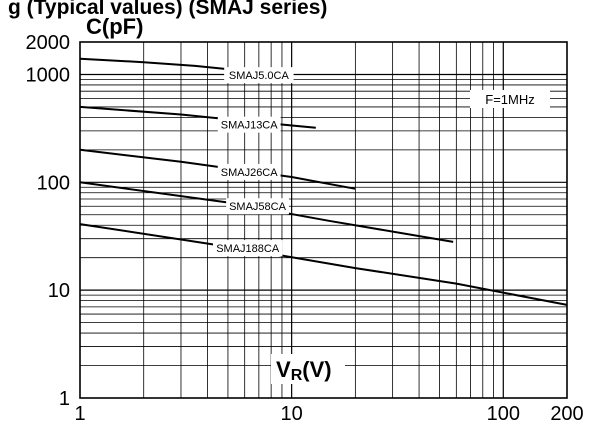 Image resolution: width=590 pixels, height=428 pixels. I want to click on x-tick-label: 200, so click(566, 414).